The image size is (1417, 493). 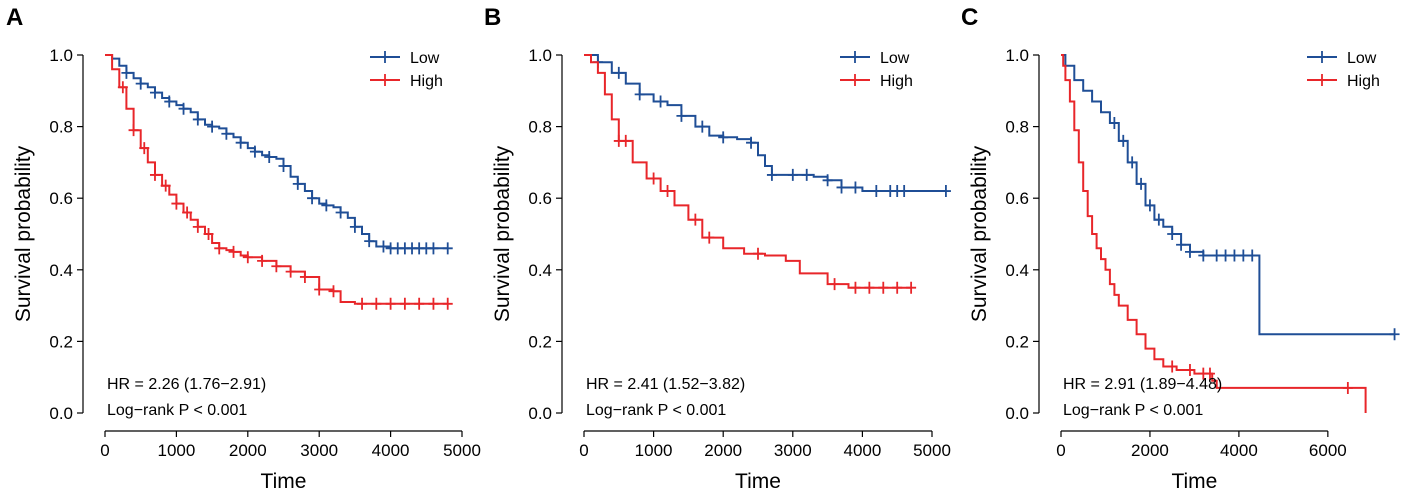 What do you see at coordinates (1322, 80) in the screenshot?
I see `legend-marker-high` at bounding box center [1322, 80].